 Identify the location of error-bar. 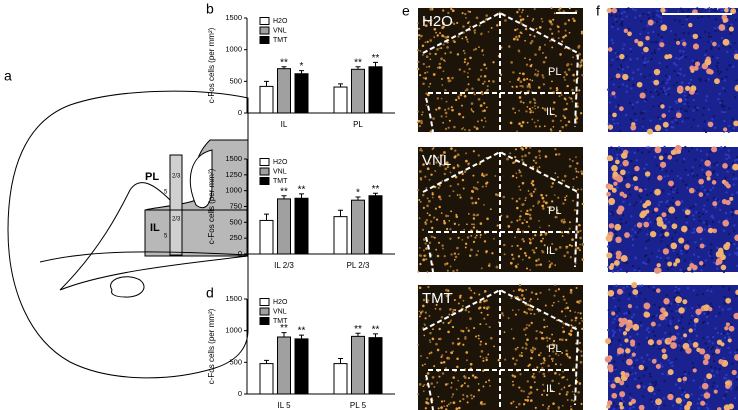
(284, 197).